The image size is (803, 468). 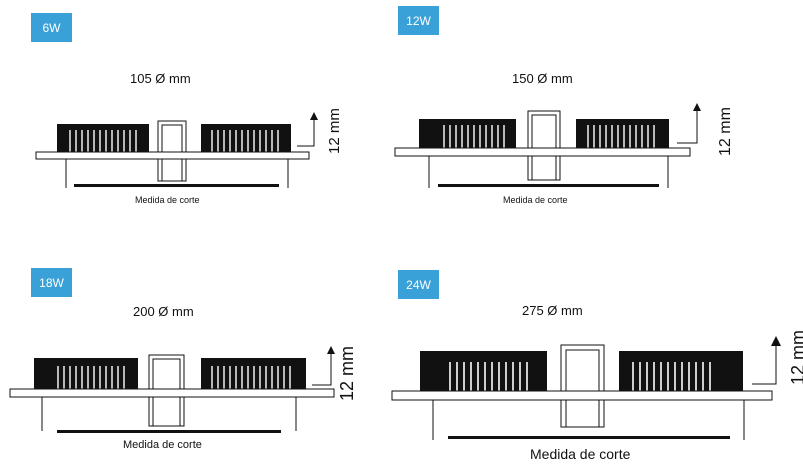 What do you see at coordinates (795, 357) in the screenshot?
I see `height-label-24w: 12 mm` at bounding box center [795, 357].